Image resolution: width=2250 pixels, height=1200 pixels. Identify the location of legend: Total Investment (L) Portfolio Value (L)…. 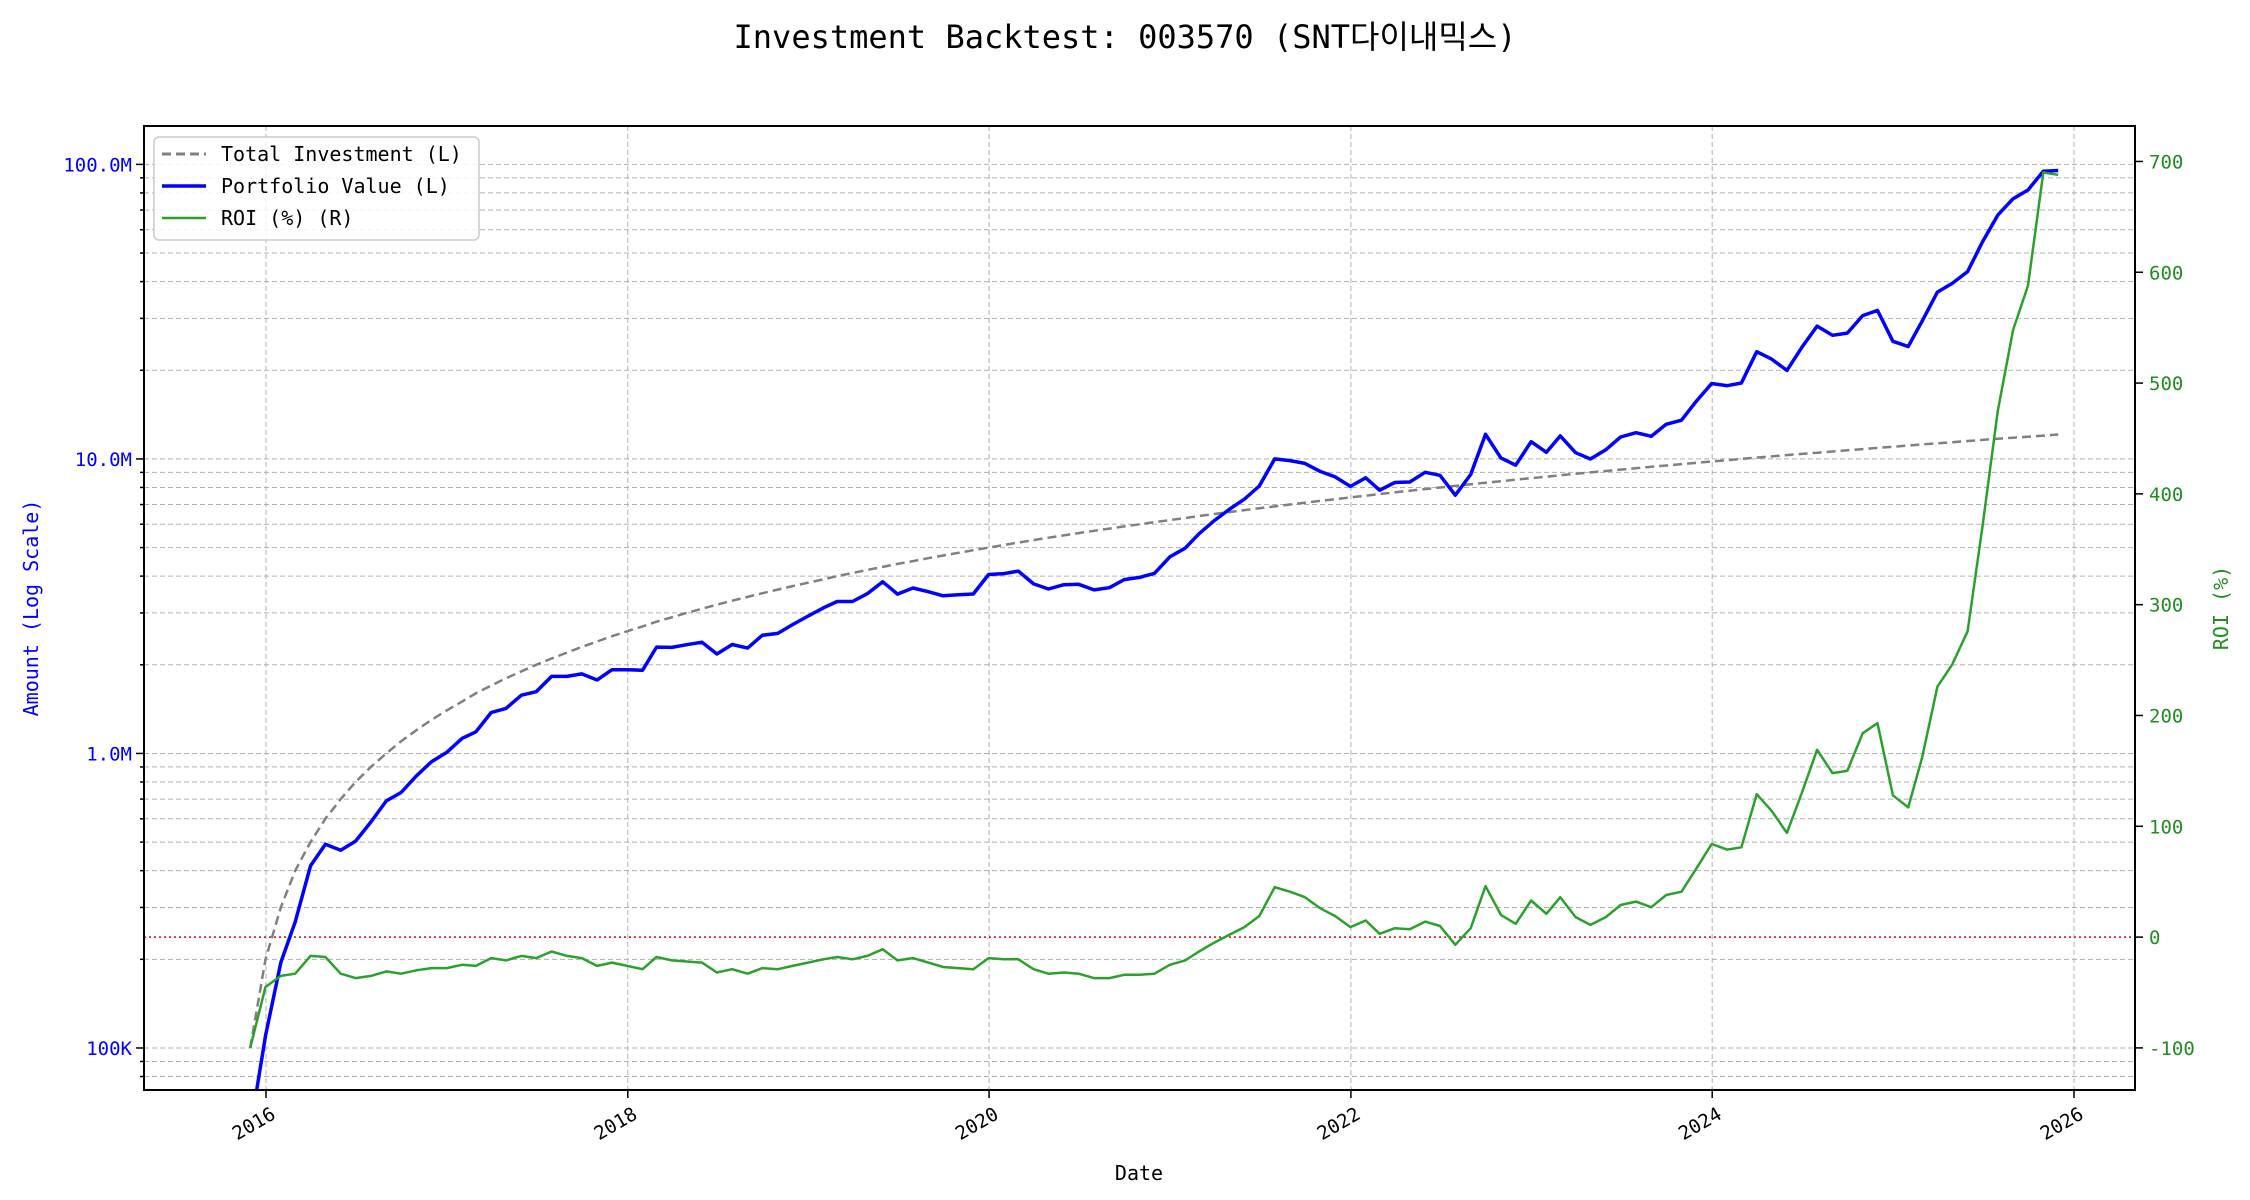
(316, 188).